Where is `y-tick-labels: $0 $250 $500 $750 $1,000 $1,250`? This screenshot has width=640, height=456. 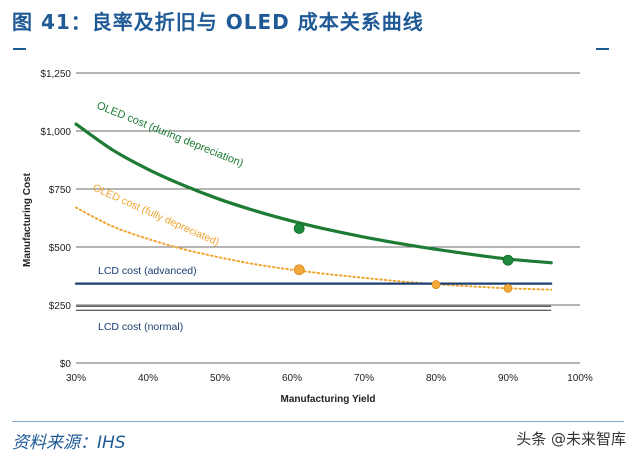 y-tick-labels: $0 $250 $500 $750 $1,000 $1,250 is located at coordinates (55, 219).